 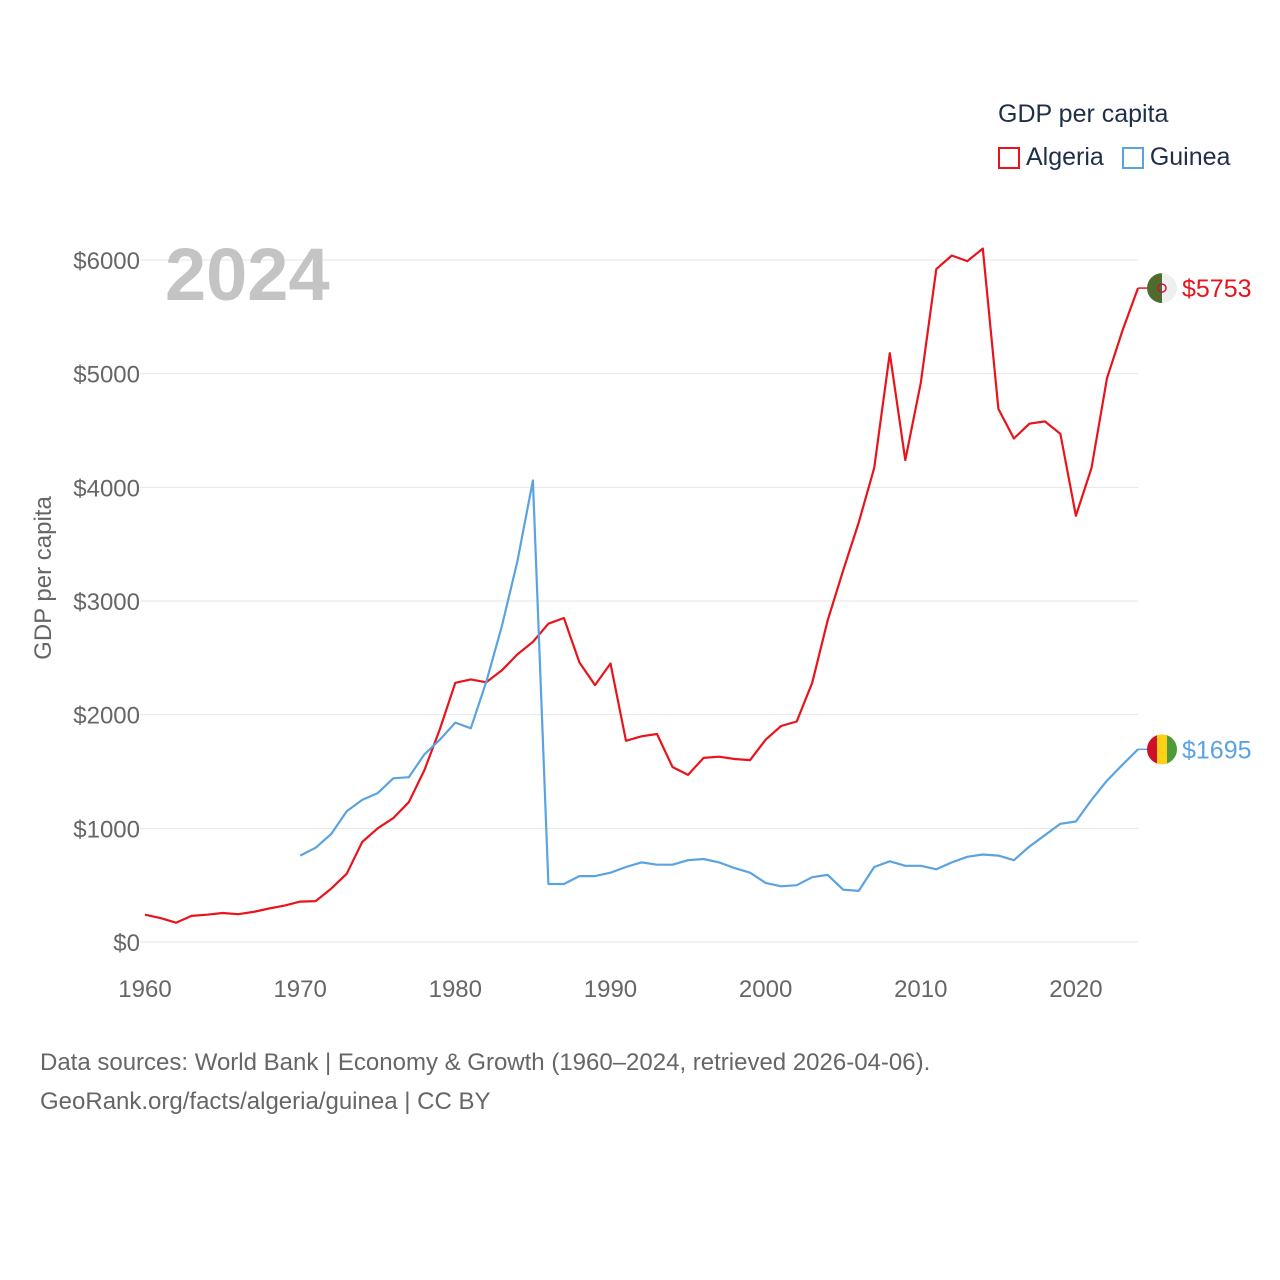 I want to click on x-tick-labels: 1960 1970 1980 1990 2000 2010 2020, so click(x=610, y=989).